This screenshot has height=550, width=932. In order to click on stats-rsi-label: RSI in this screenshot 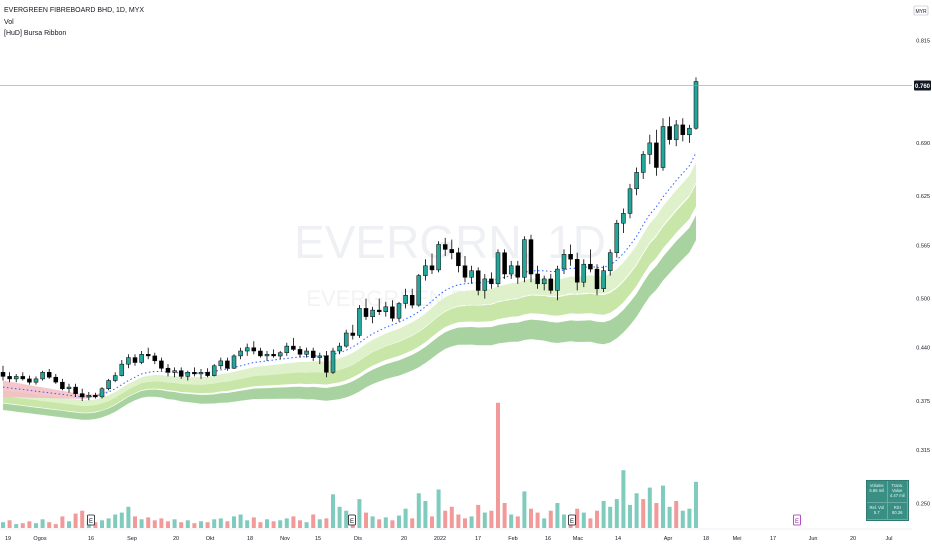, I will do `click(897, 507)`.